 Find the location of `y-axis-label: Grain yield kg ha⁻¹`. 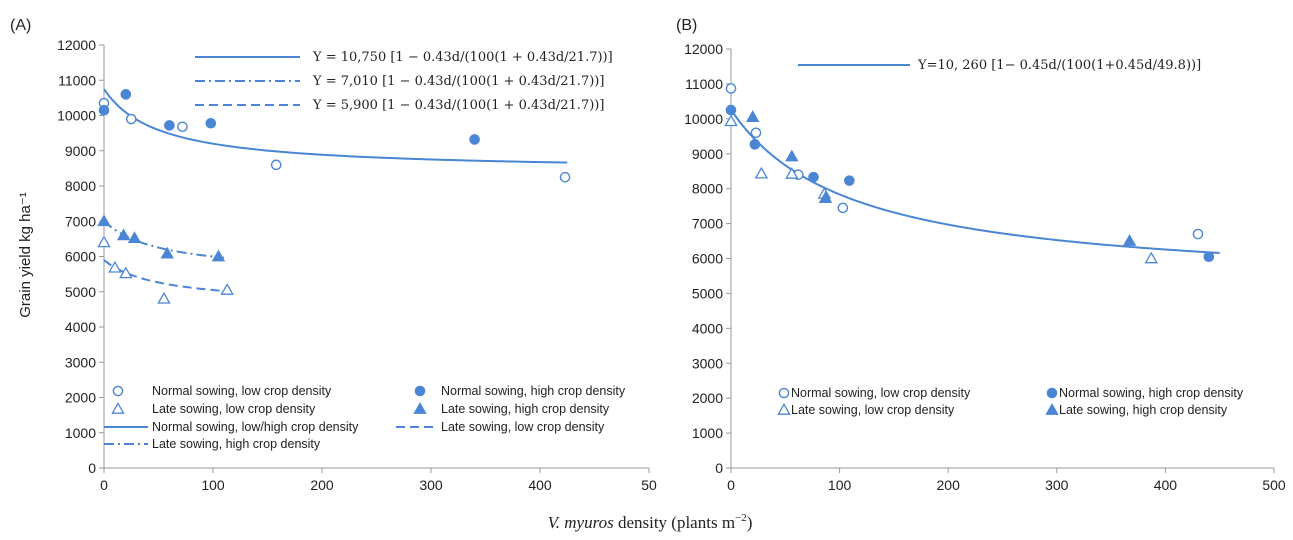

y-axis-label: Grain yield kg ha⁻¹ is located at coordinates (25, 254).